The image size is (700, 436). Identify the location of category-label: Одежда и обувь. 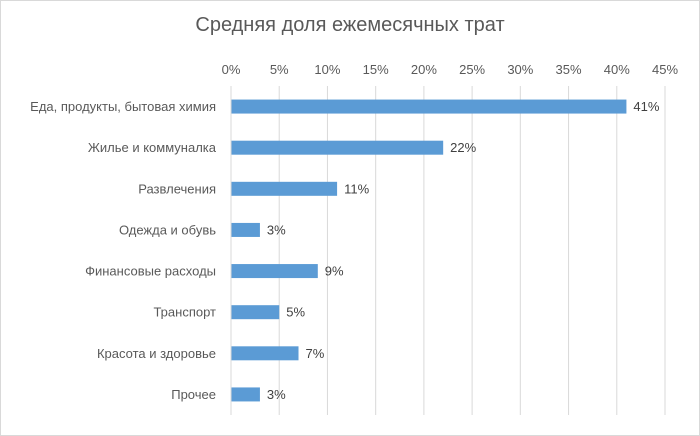
(167, 229).